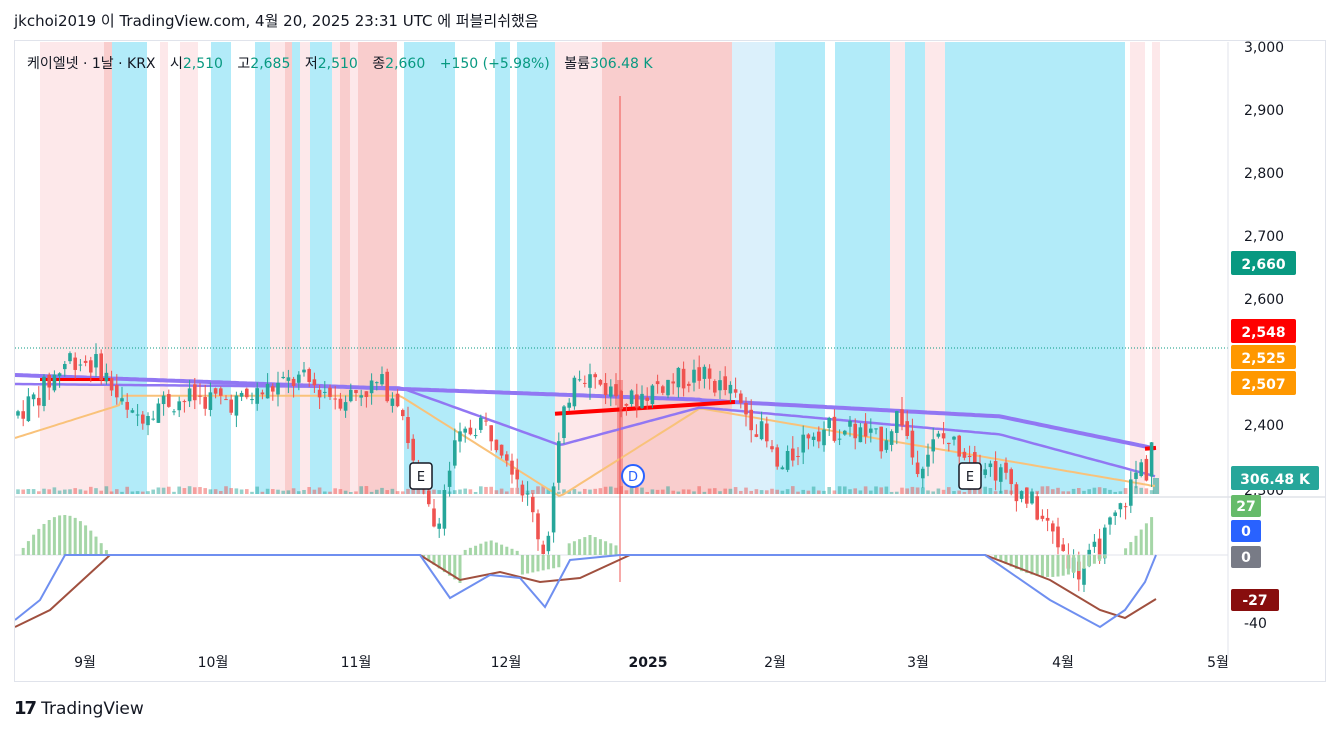  Describe the element at coordinates (970, 477) in the screenshot. I see `marker-label: E` at that location.